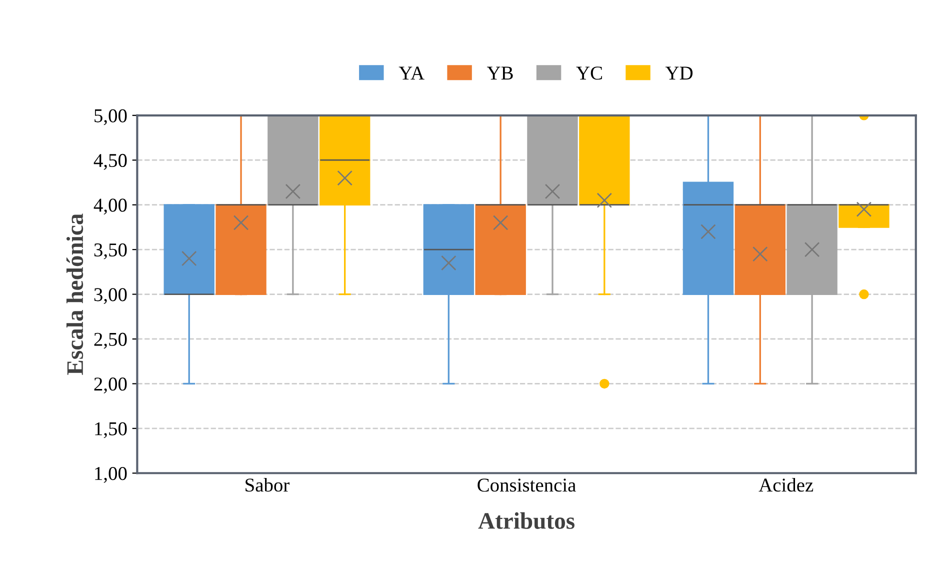 The width and height of the screenshot is (927, 577). I want to click on y-tick-label: 3,50, so click(110, 251).